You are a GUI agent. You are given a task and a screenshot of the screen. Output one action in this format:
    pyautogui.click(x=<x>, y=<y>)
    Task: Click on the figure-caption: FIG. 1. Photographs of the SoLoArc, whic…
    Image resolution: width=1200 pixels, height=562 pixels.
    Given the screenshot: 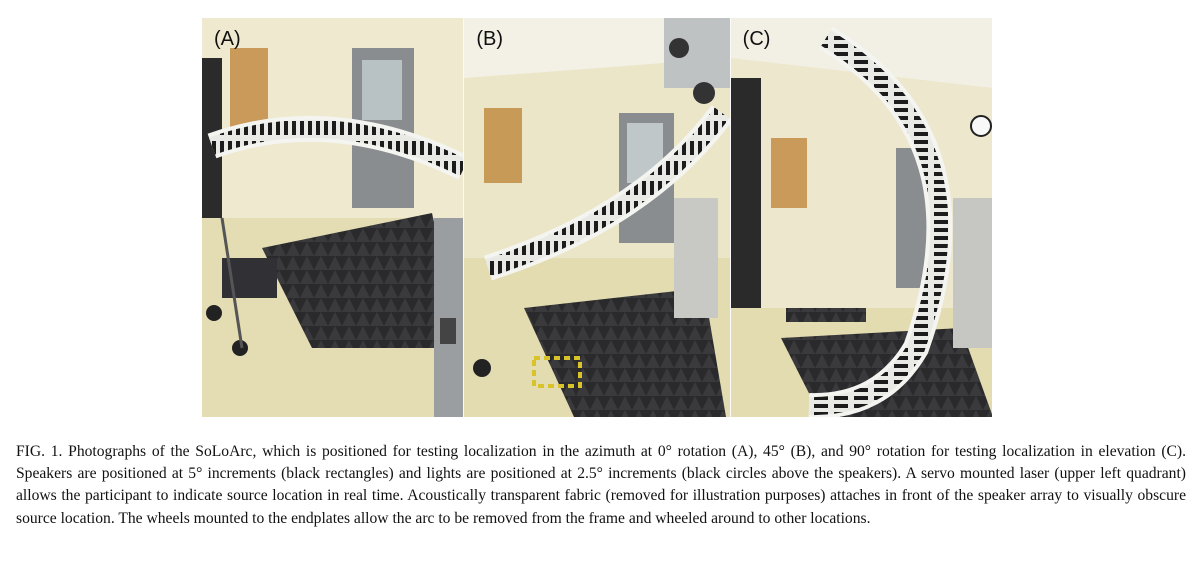 What is the action you would take?
    pyautogui.click(x=601, y=485)
    